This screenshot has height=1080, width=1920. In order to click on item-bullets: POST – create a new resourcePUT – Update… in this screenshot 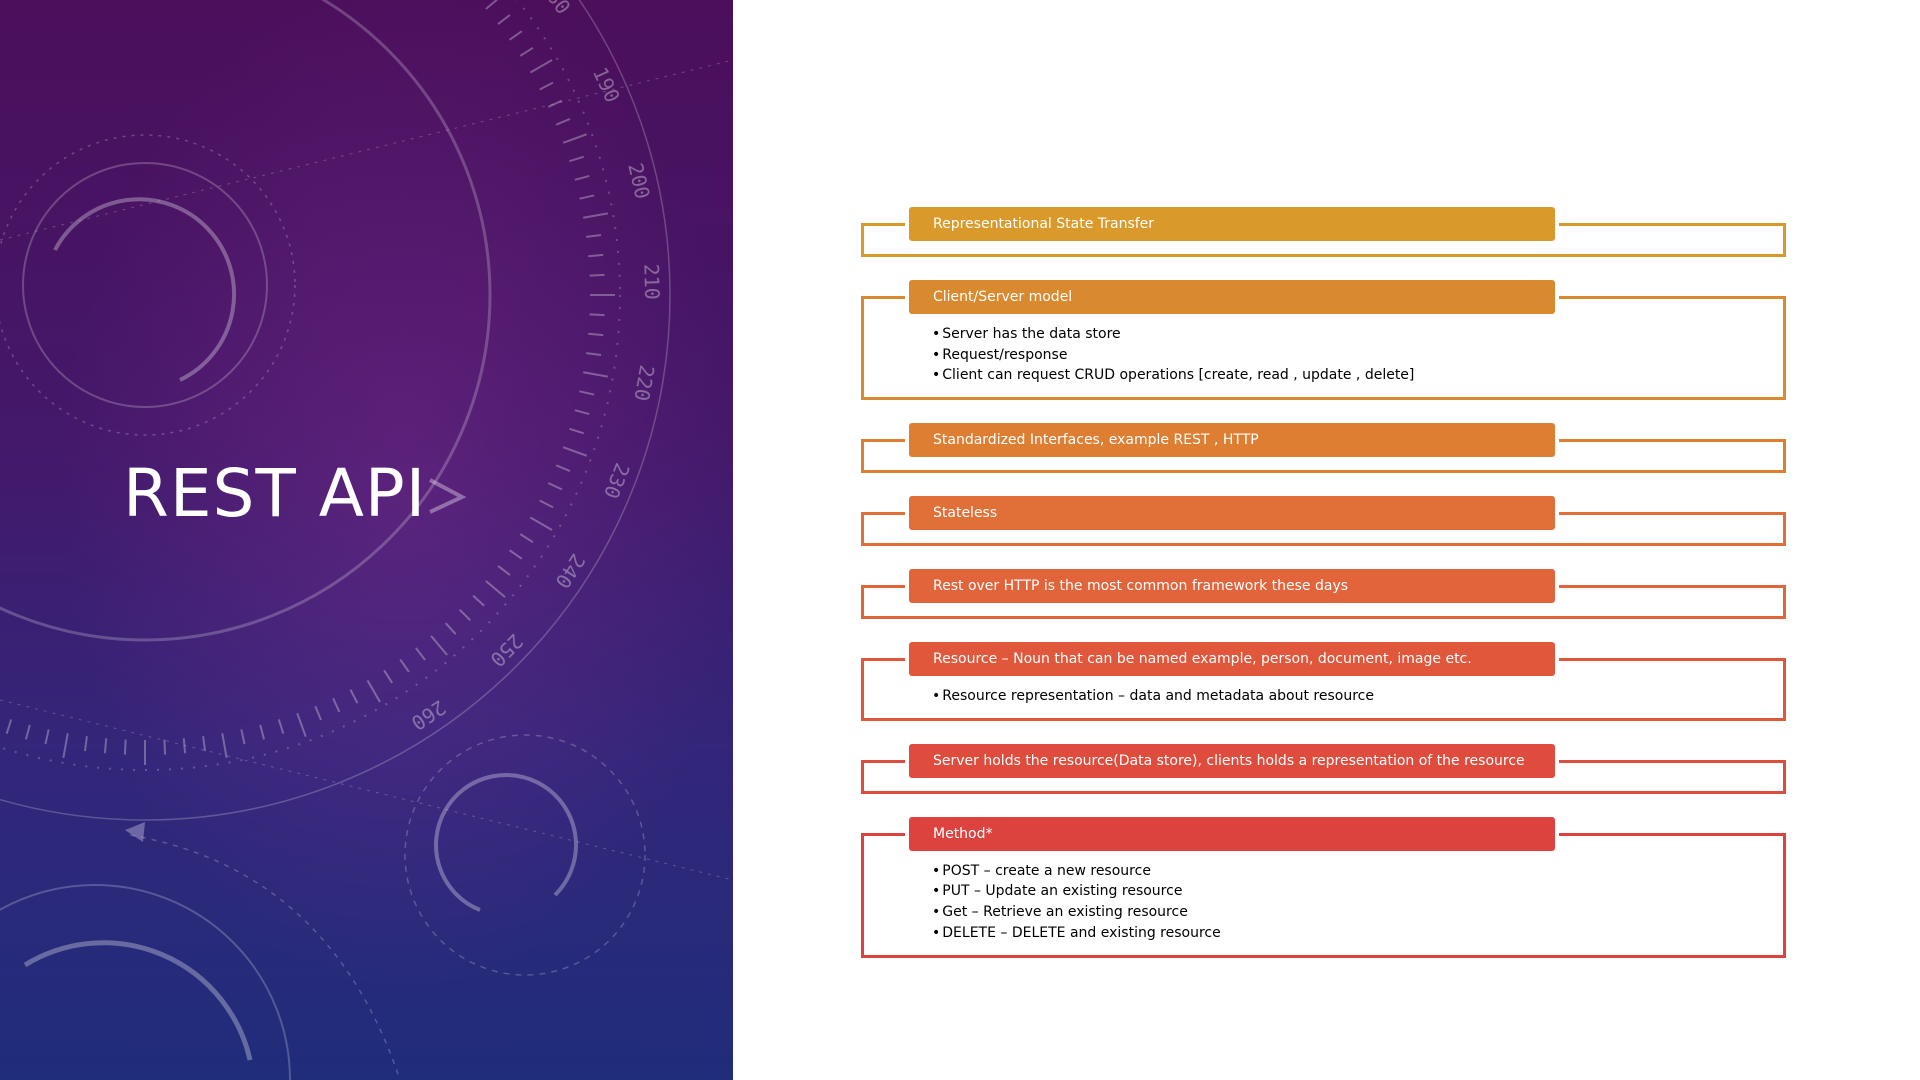, I will do `click(1076, 902)`.